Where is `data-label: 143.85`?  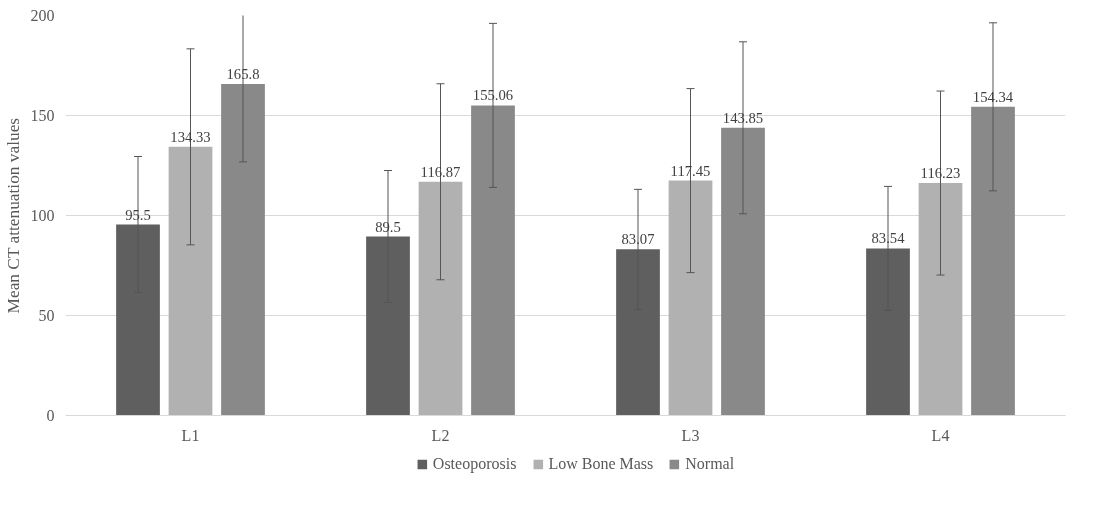
data-label: 143.85 is located at coordinates (743, 117).